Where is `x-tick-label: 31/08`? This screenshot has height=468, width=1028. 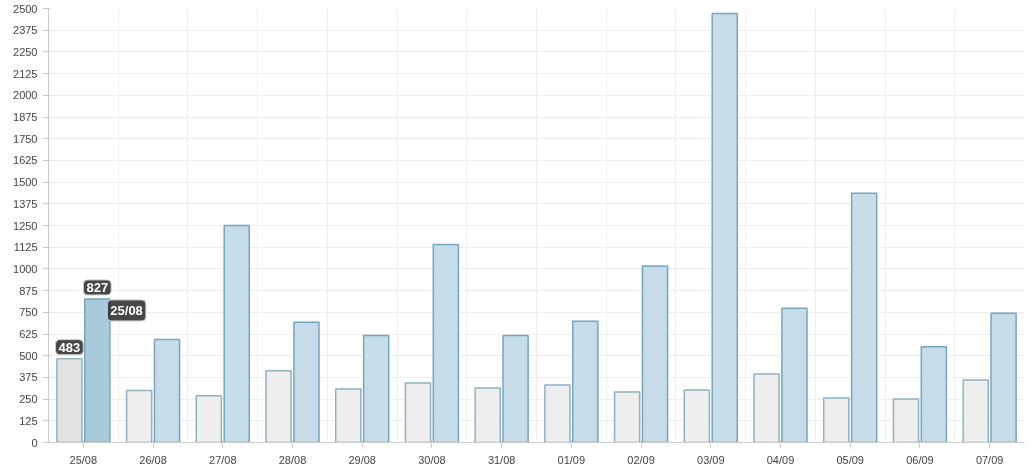
x-tick-label: 31/08 is located at coordinates (501, 459).